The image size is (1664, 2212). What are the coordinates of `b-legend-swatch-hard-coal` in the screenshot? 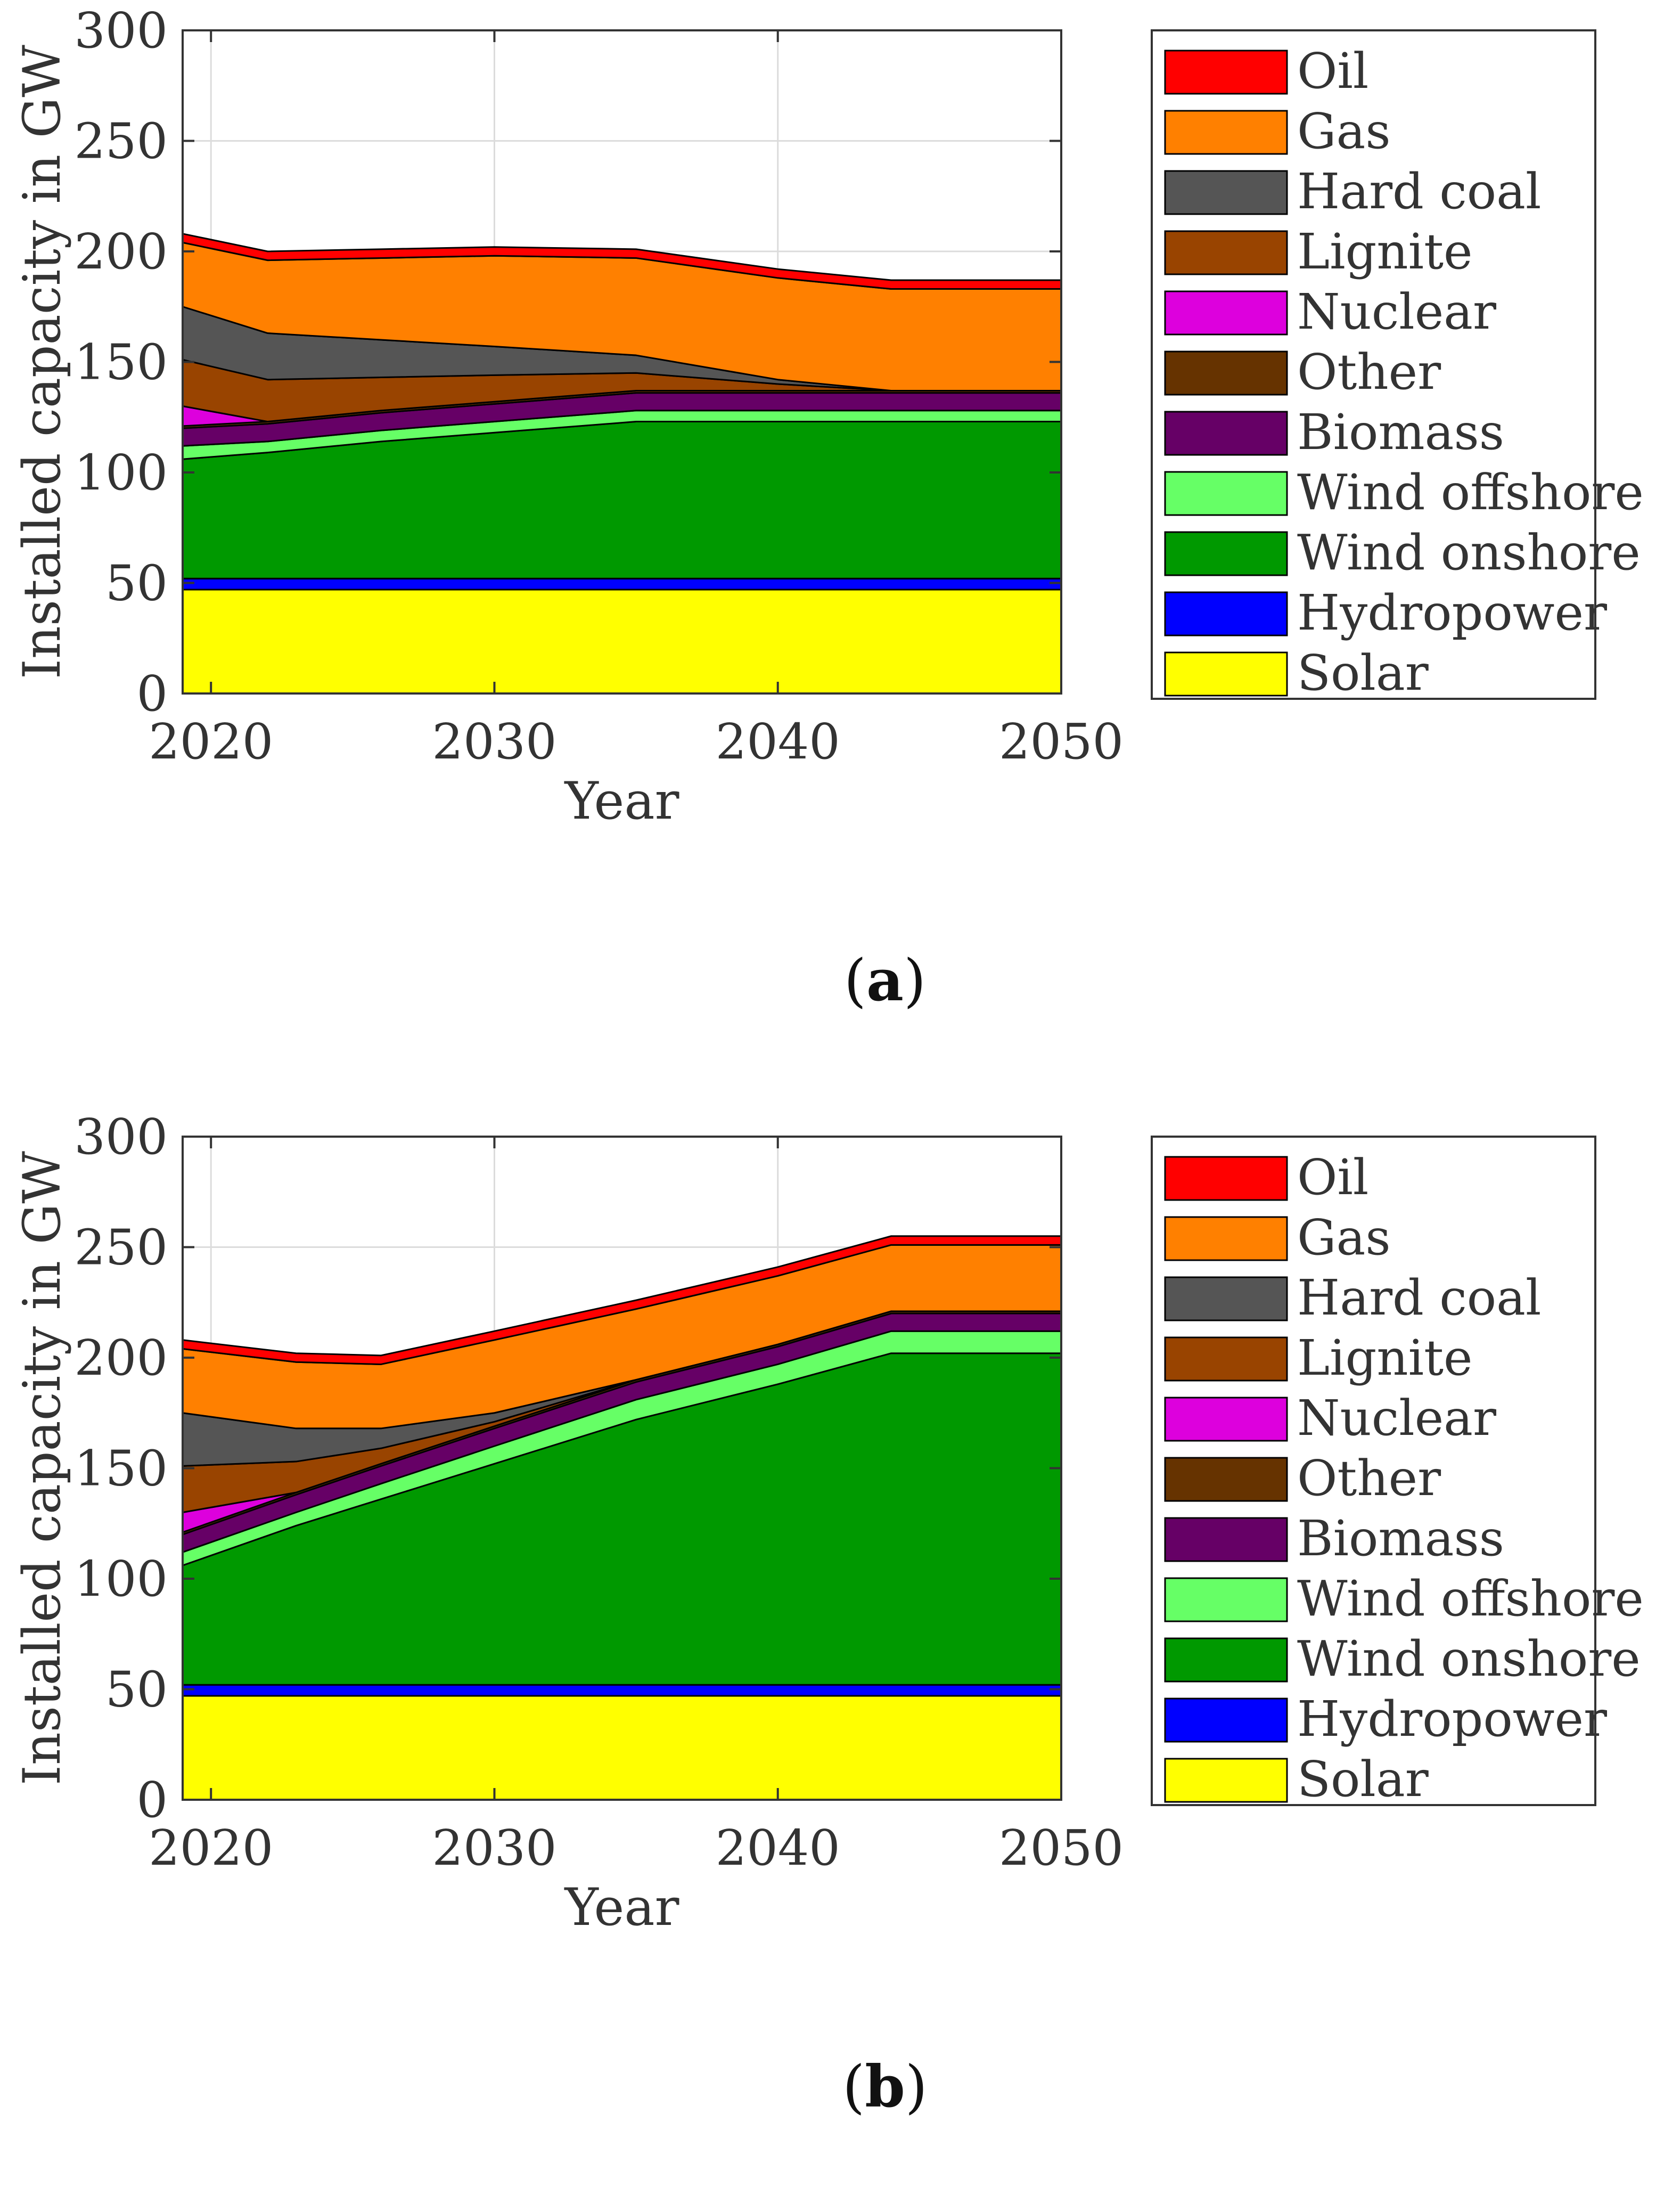 It's located at (1226, 1298).